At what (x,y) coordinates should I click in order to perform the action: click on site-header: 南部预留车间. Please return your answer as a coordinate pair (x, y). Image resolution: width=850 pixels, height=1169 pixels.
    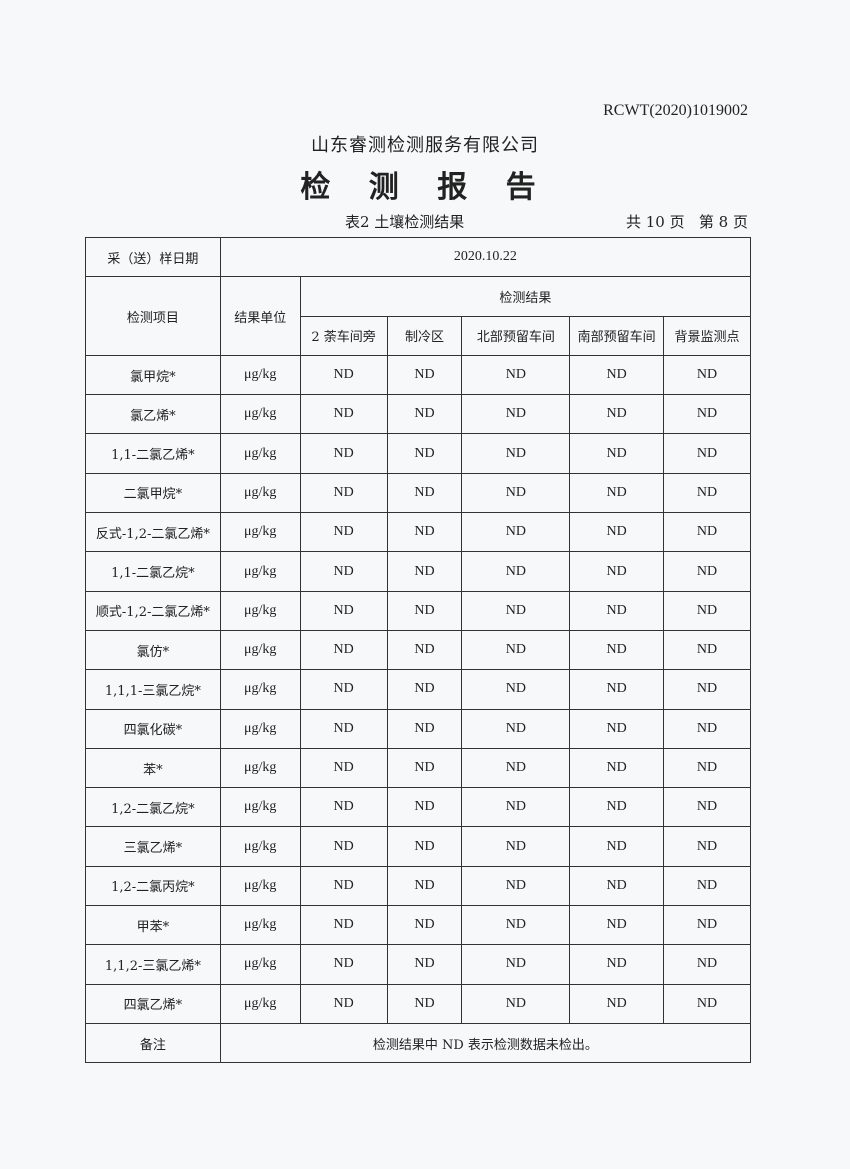
    Looking at the image, I should click on (617, 335).